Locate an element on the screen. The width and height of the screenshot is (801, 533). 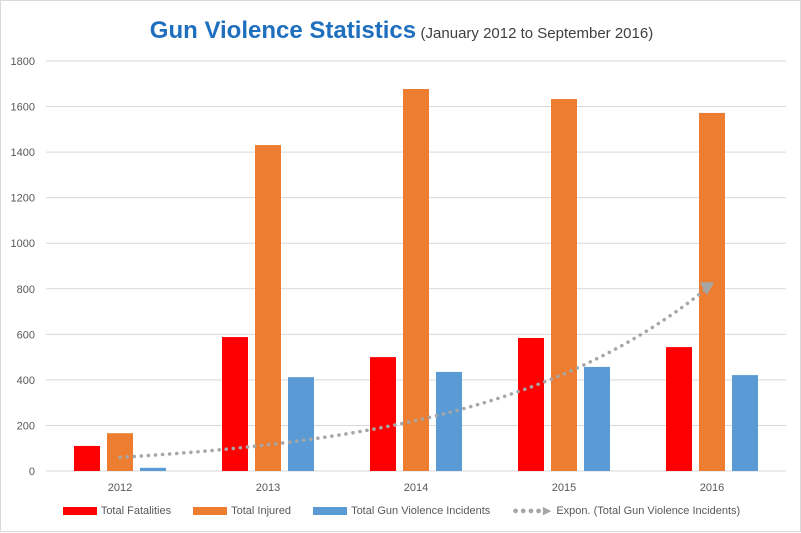
bar-total-gun-violence-incidents-2015 is located at coordinates (597, 418).